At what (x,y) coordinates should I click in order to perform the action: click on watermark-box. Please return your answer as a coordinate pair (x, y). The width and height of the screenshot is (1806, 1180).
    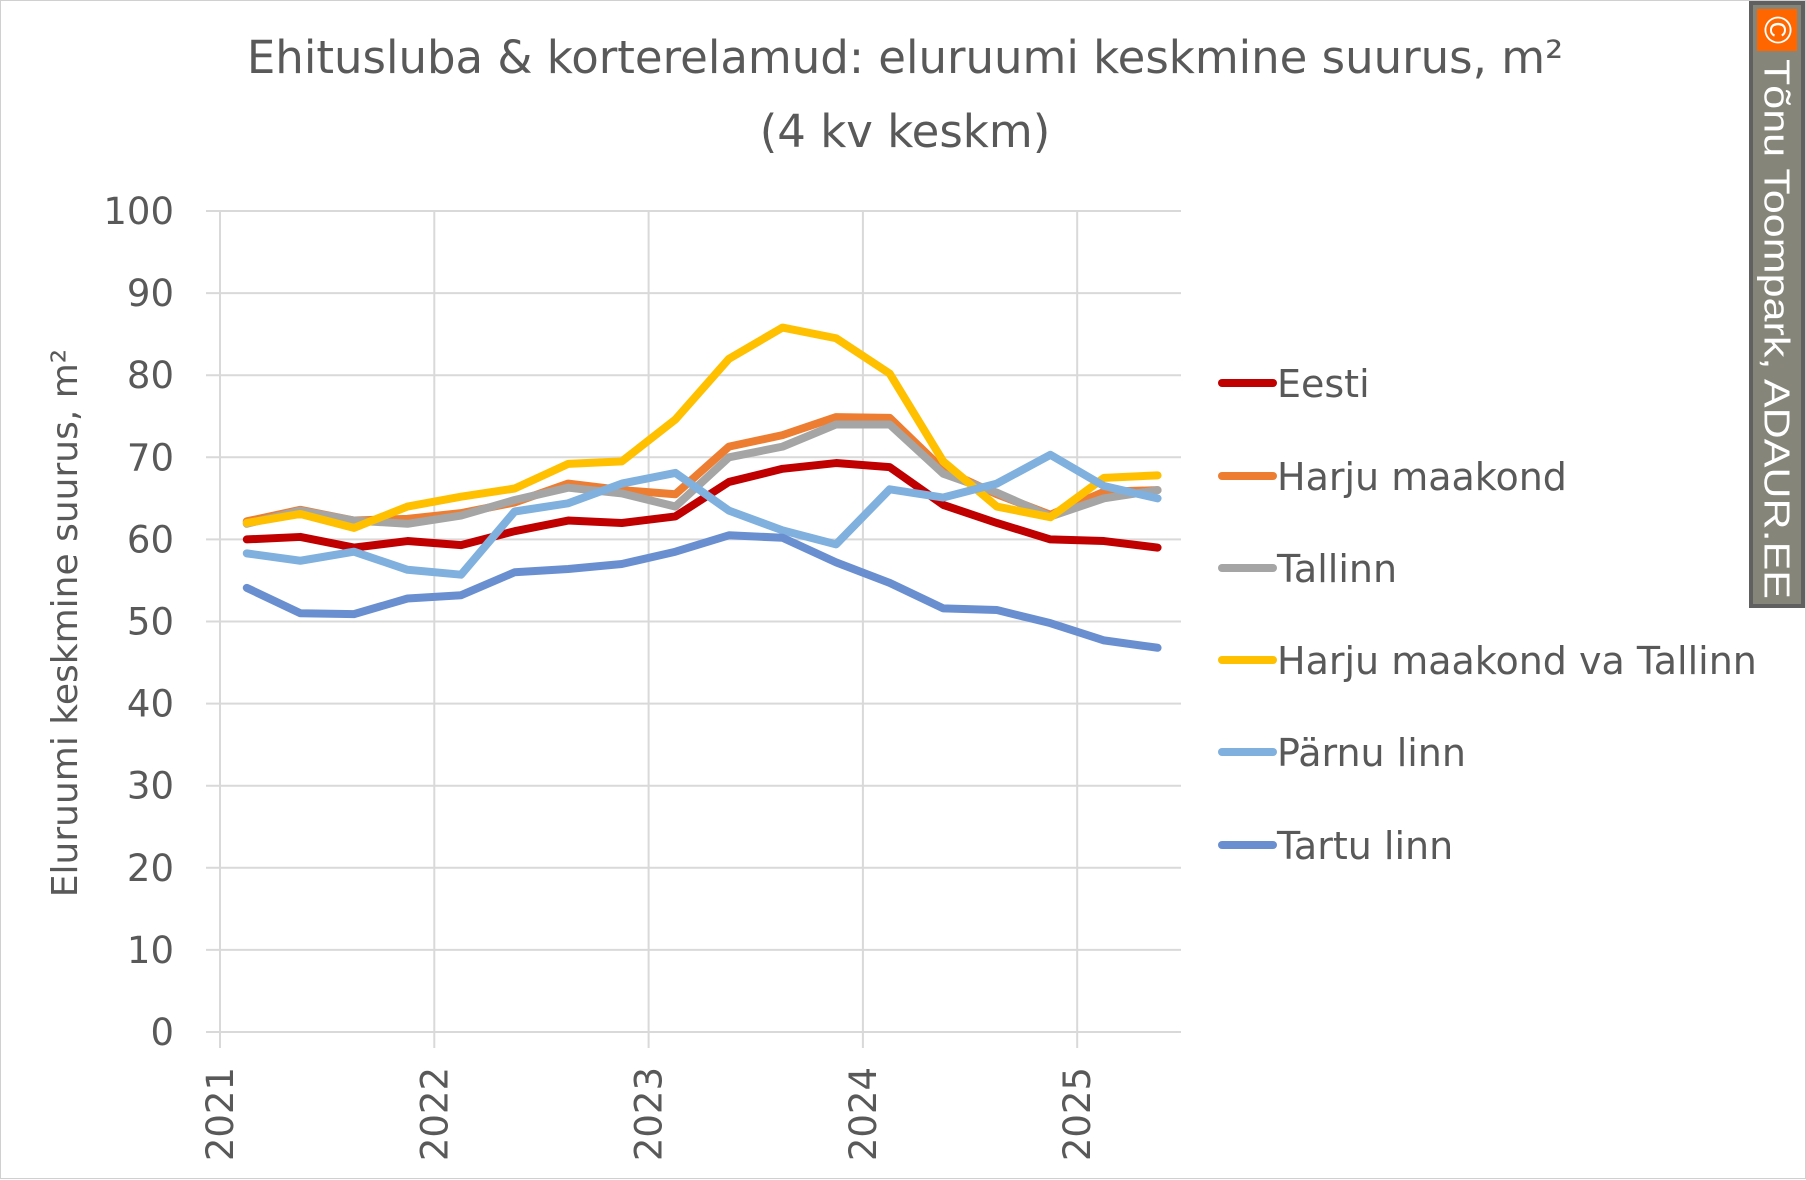
    Looking at the image, I should click on (1777, 304).